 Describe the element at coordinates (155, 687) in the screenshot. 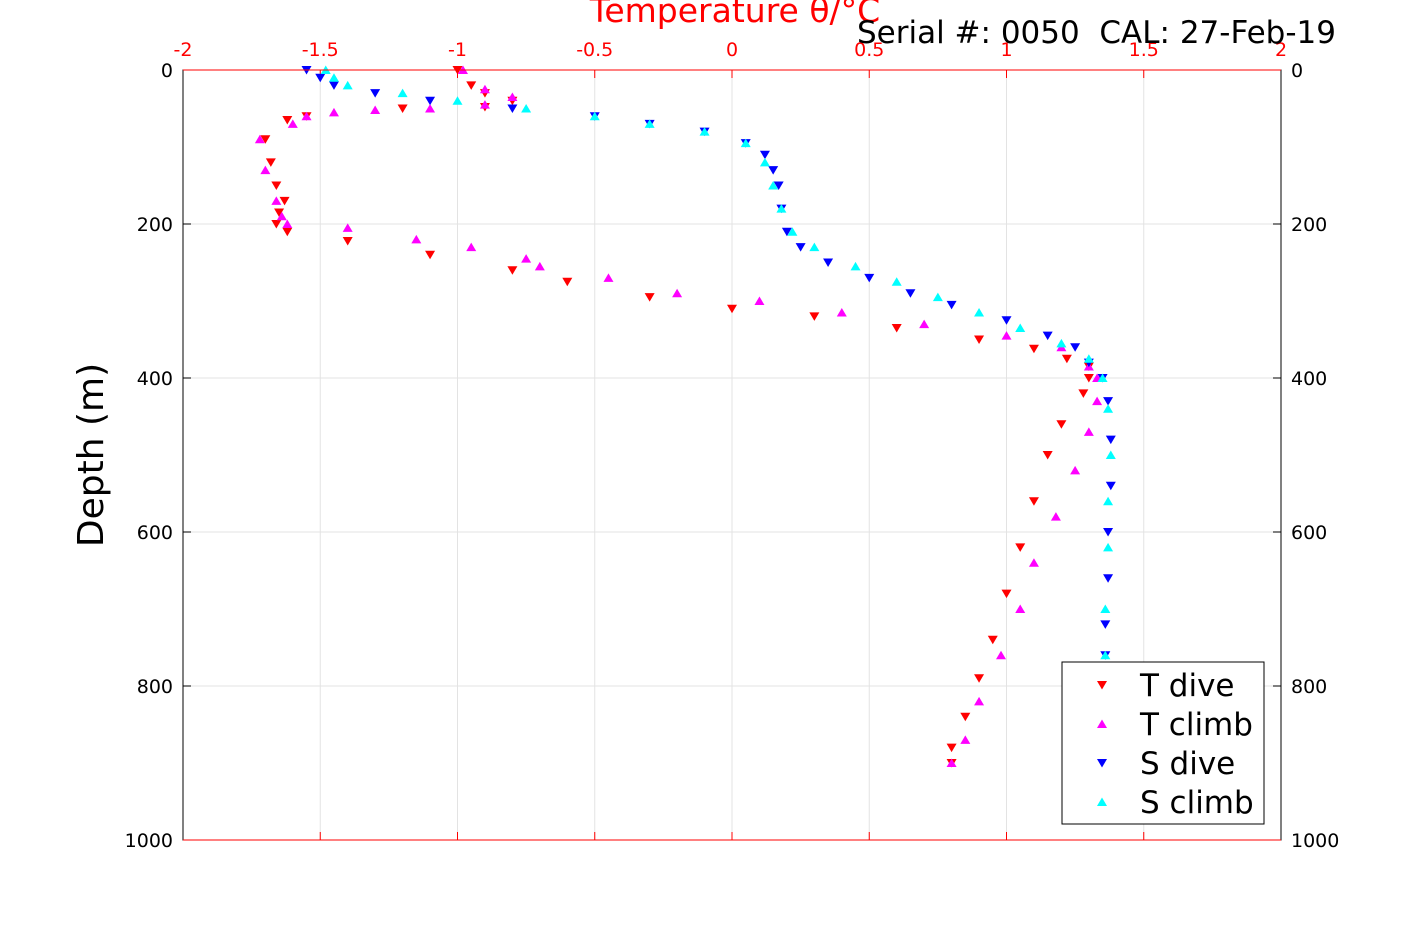

I see `y-tick-label-left: 800` at that location.